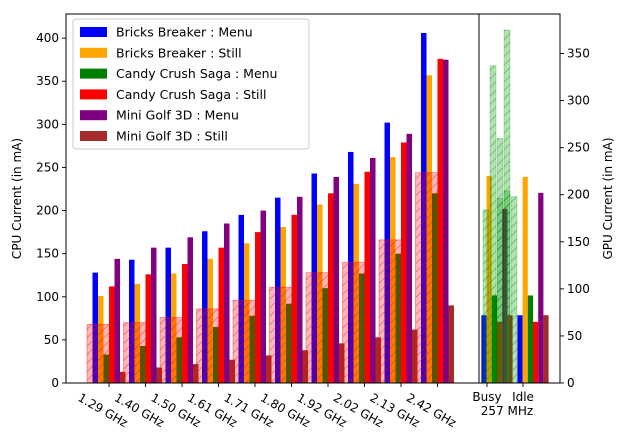  Describe the element at coordinates (608, 198) in the screenshot. I see `y-right-axis-label: GPU Current (in mA)` at that location.